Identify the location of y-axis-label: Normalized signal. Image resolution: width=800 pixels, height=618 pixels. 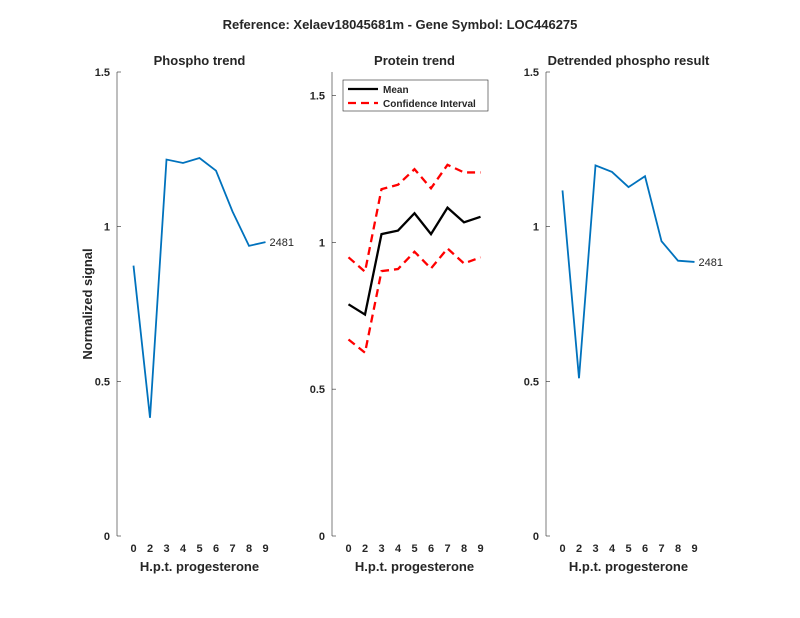
(87, 303).